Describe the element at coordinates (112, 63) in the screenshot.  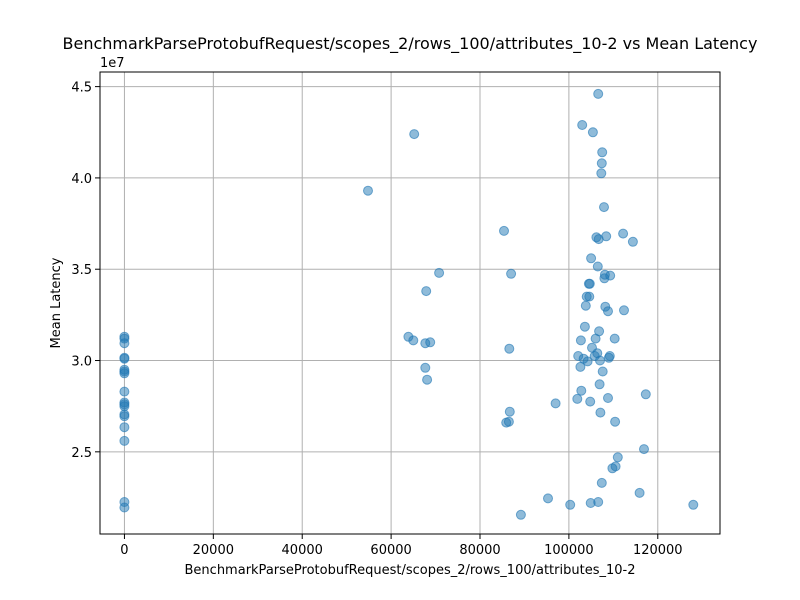
I see `y-axis-multiplier: 1e7` at that location.